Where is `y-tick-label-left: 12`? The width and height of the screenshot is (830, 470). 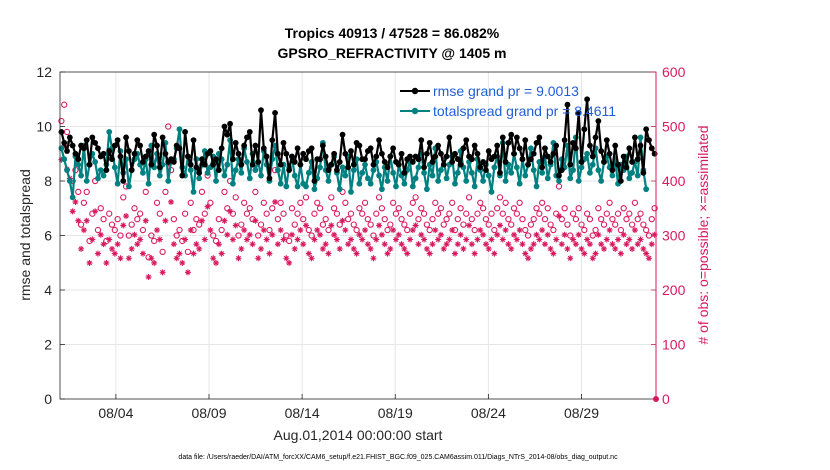
y-tick-label-left: 12 is located at coordinates (44, 72).